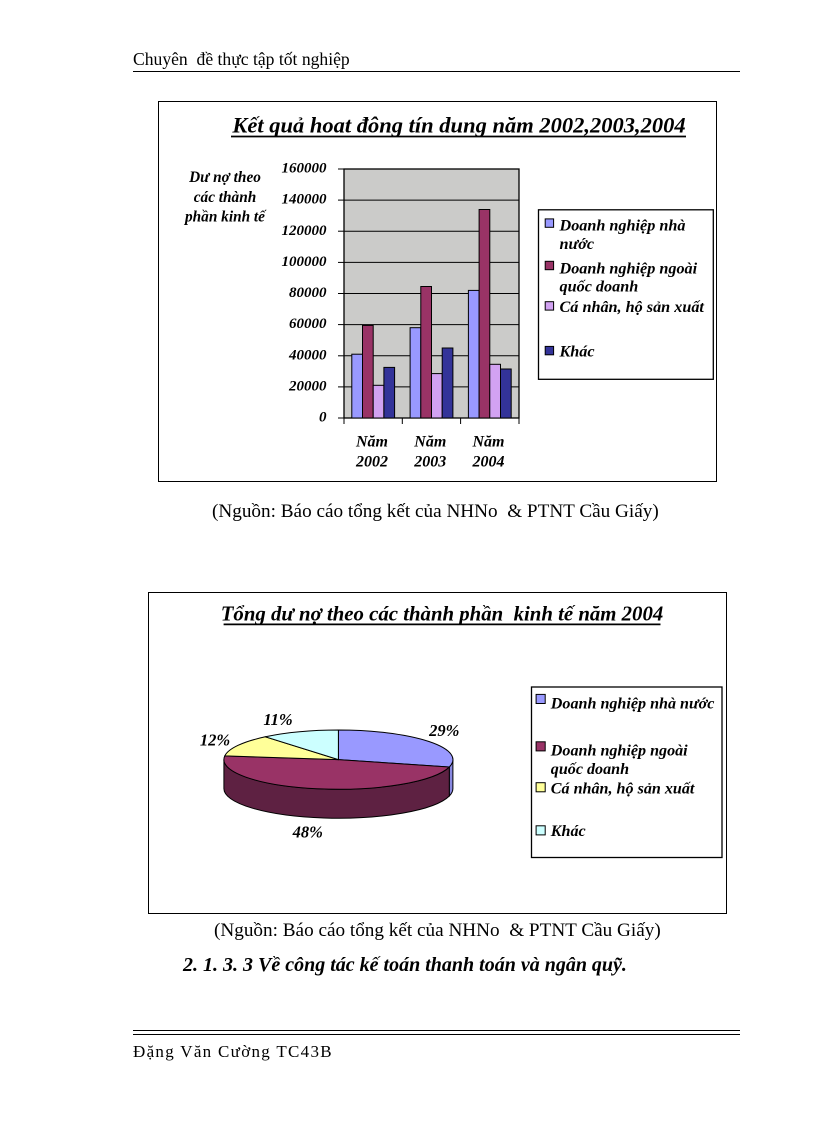 The height and width of the screenshot is (1123, 816). What do you see at coordinates (621, 225) in the screenshot?
I see `svg-text: Doanh nghiệp nhà` at bounding box center [621, 225].